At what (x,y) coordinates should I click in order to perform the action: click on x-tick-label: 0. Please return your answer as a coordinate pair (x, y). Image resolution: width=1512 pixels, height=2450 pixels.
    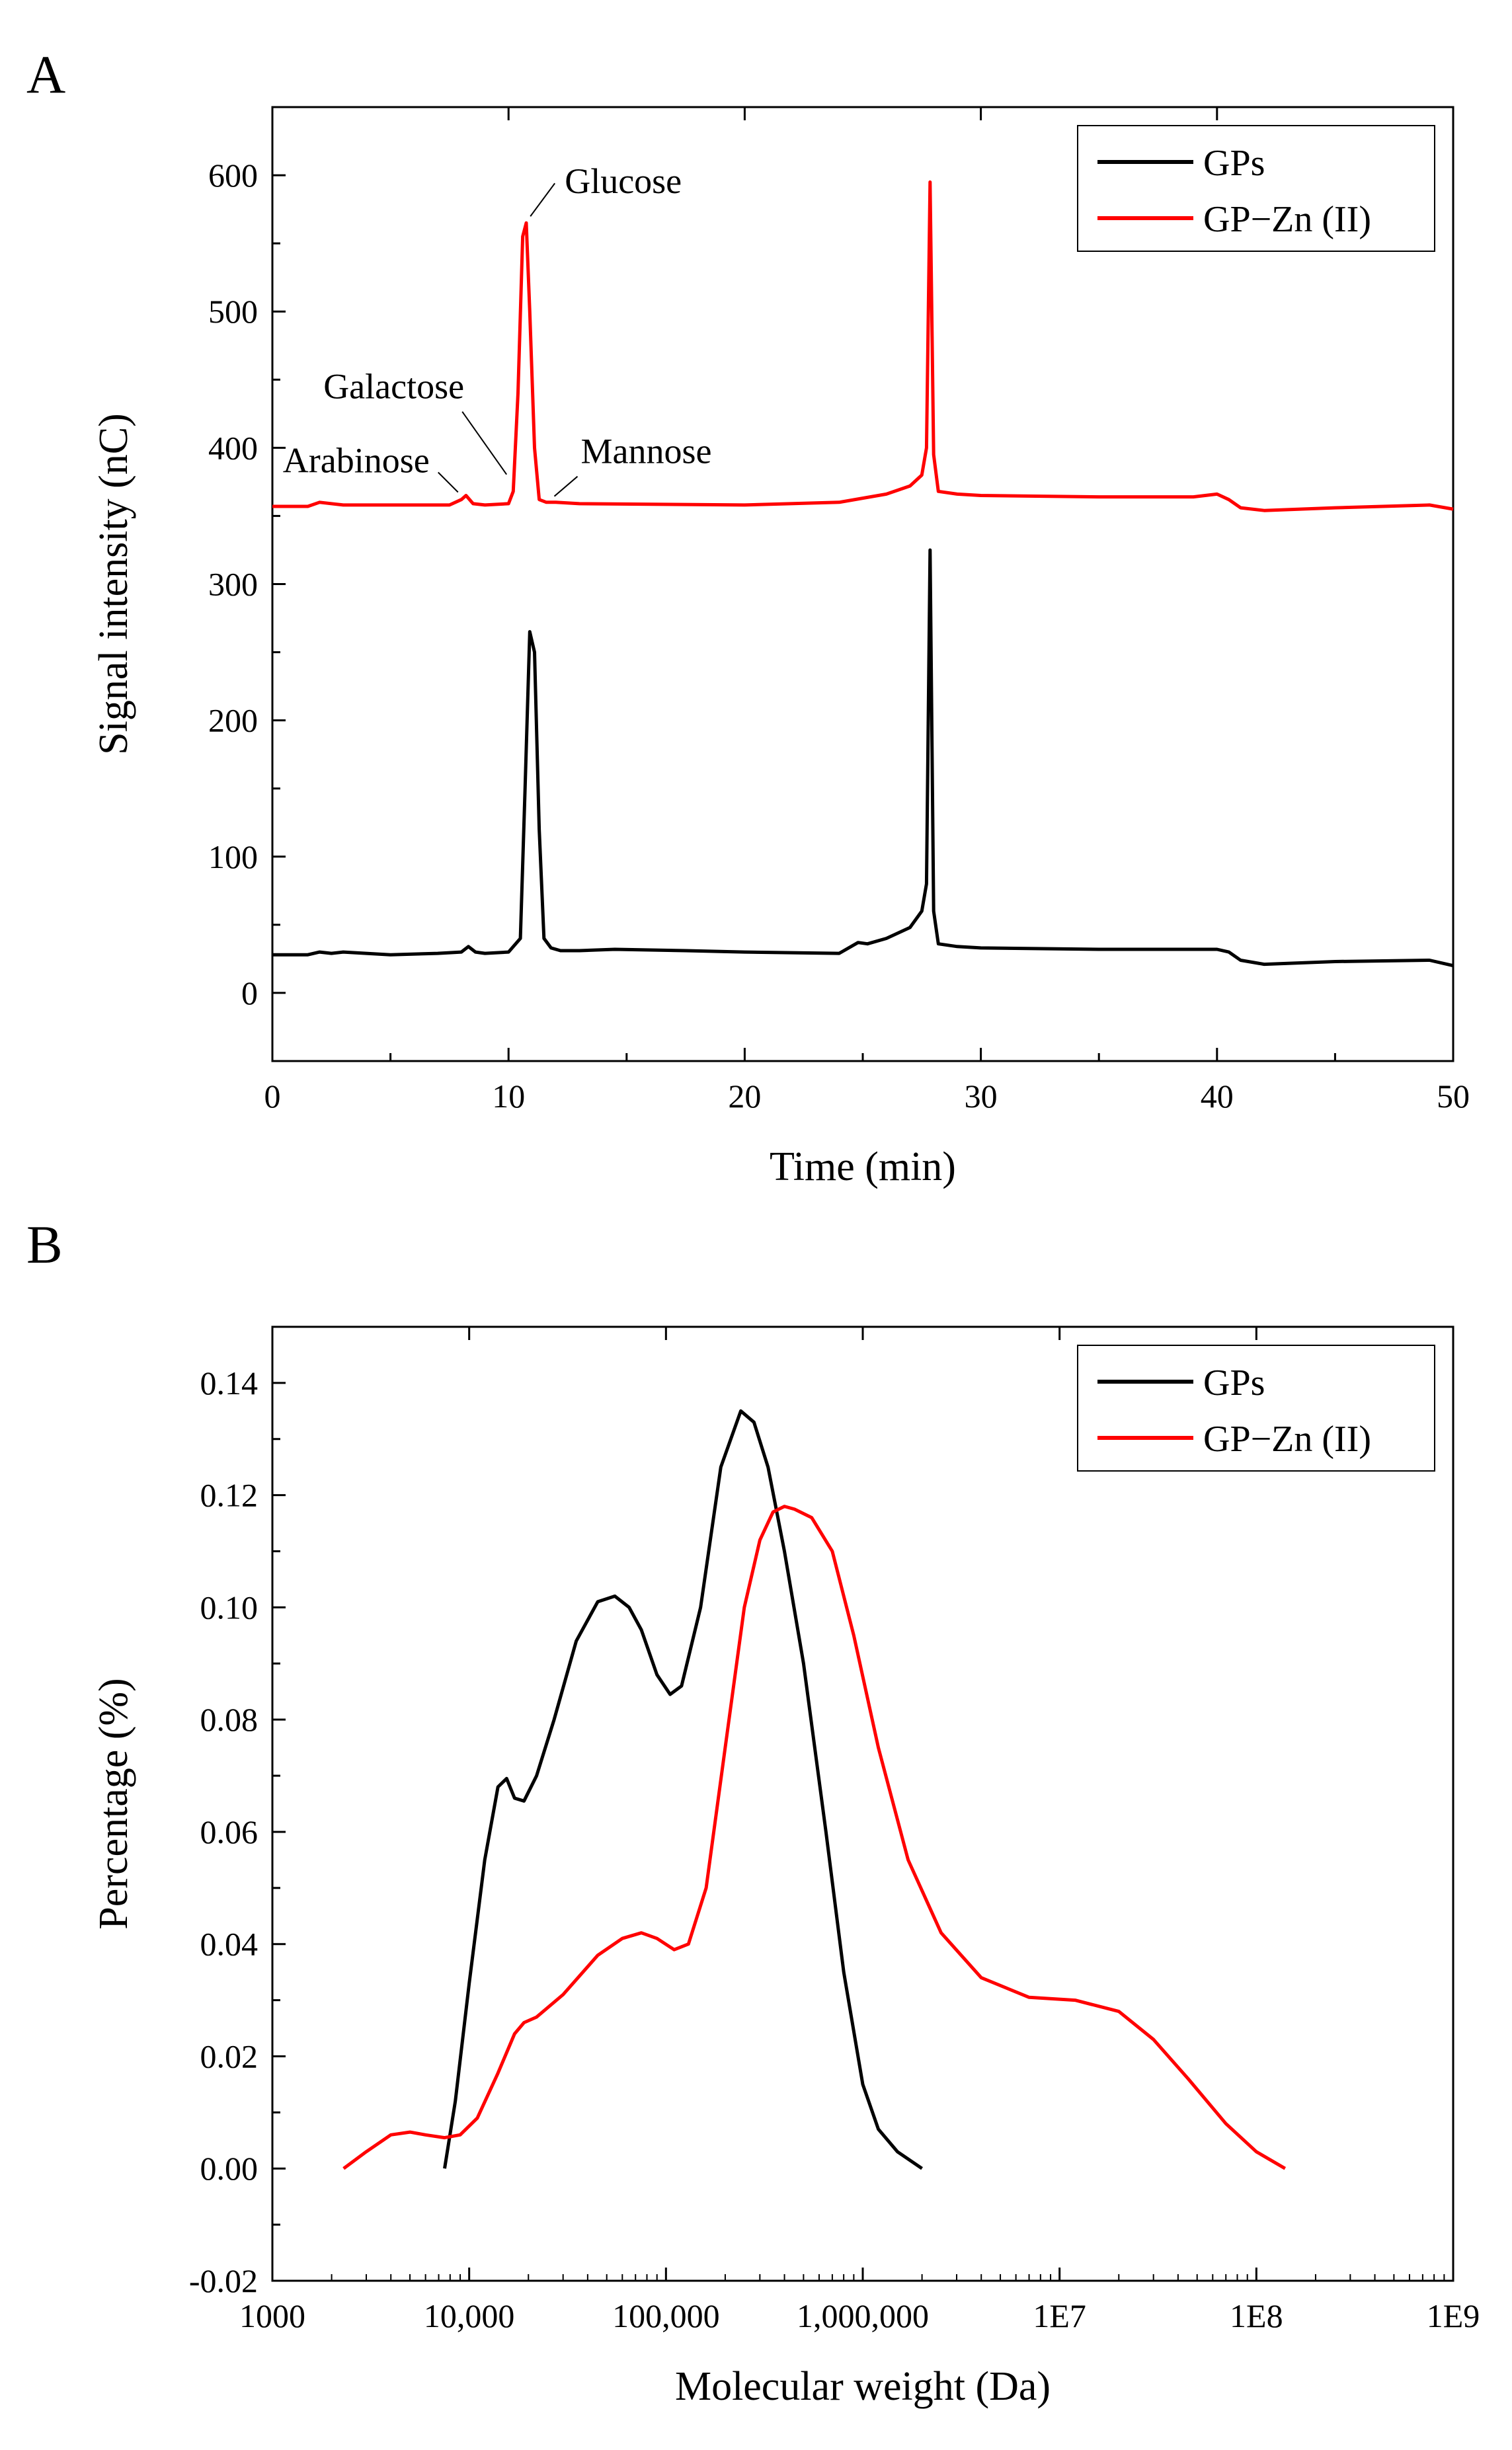
    Looking at the image, I should click on (272, 1096).